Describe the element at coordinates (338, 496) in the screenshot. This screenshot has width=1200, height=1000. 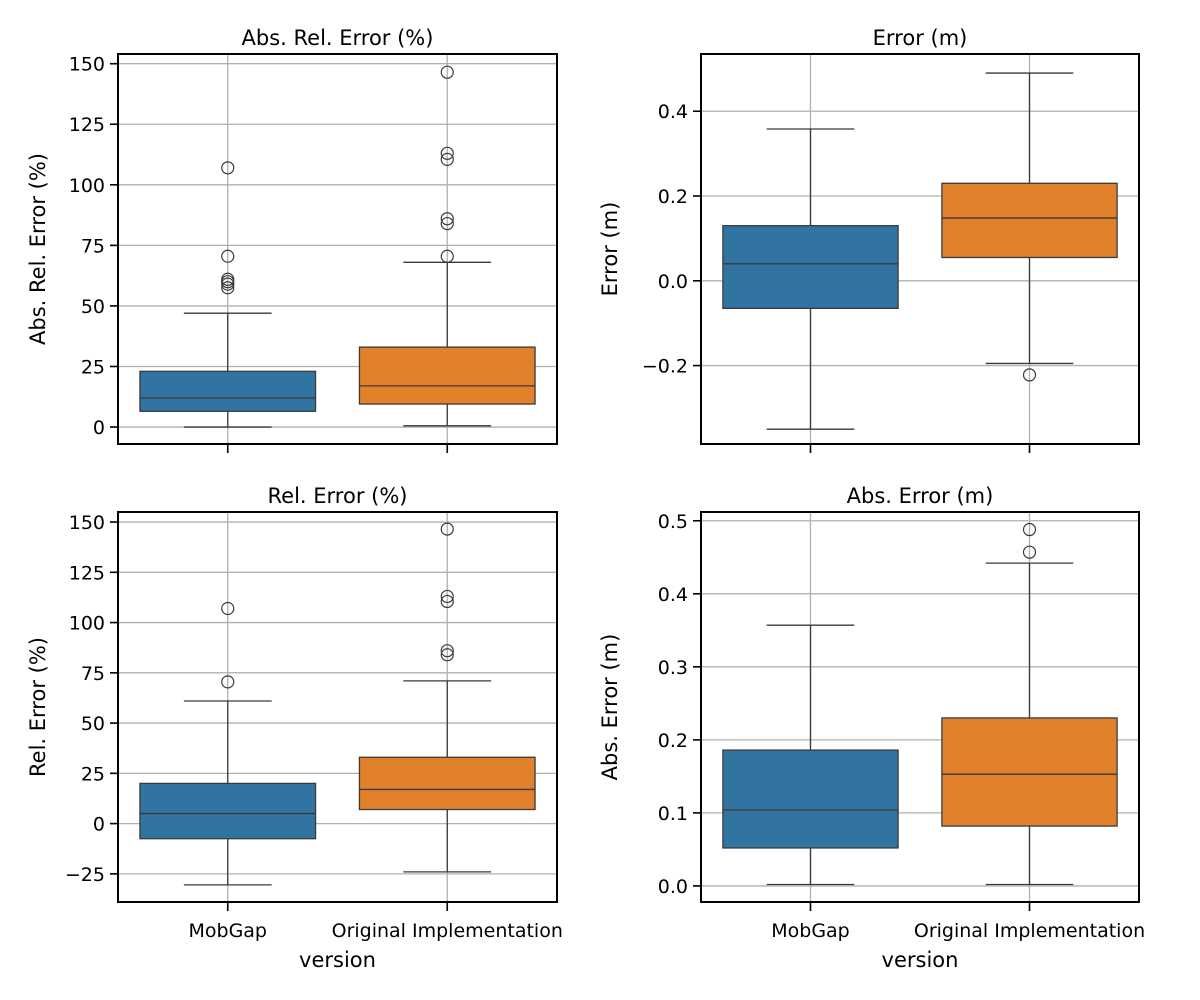
I see `subplot-title: Rel. Error (%)` at that location.